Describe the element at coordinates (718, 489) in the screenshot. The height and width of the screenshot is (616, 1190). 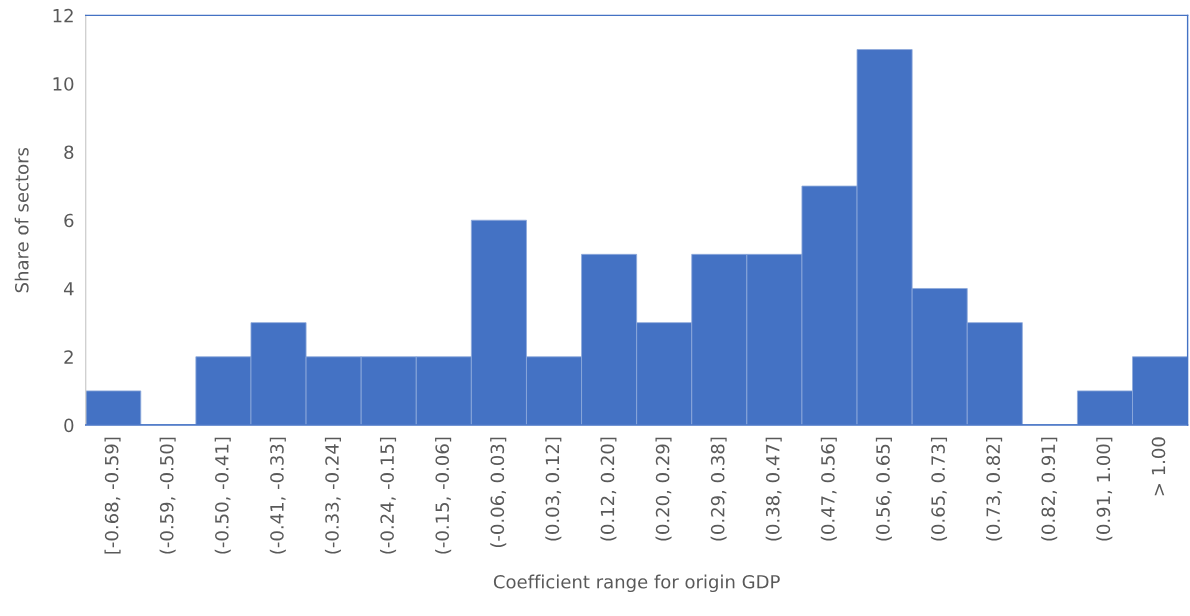
I see `x-tick-label: (0.29, 0.38]` at that location.